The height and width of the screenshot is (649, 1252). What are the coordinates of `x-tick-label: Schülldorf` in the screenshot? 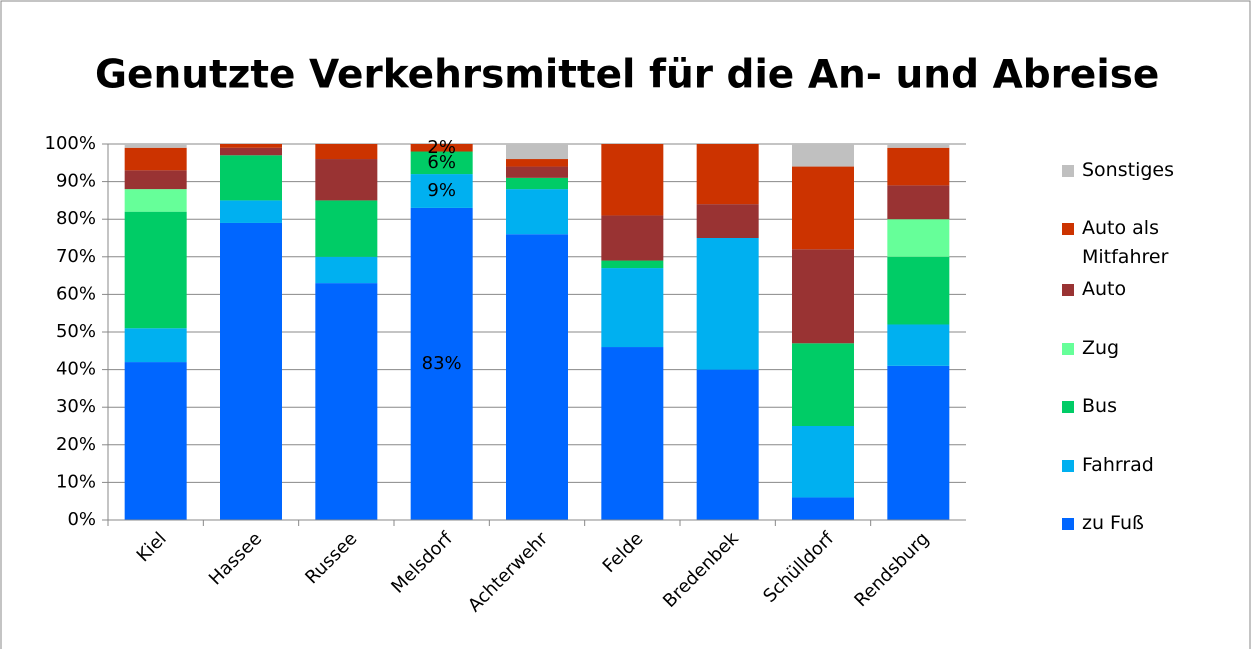 It's located at (798, 567).